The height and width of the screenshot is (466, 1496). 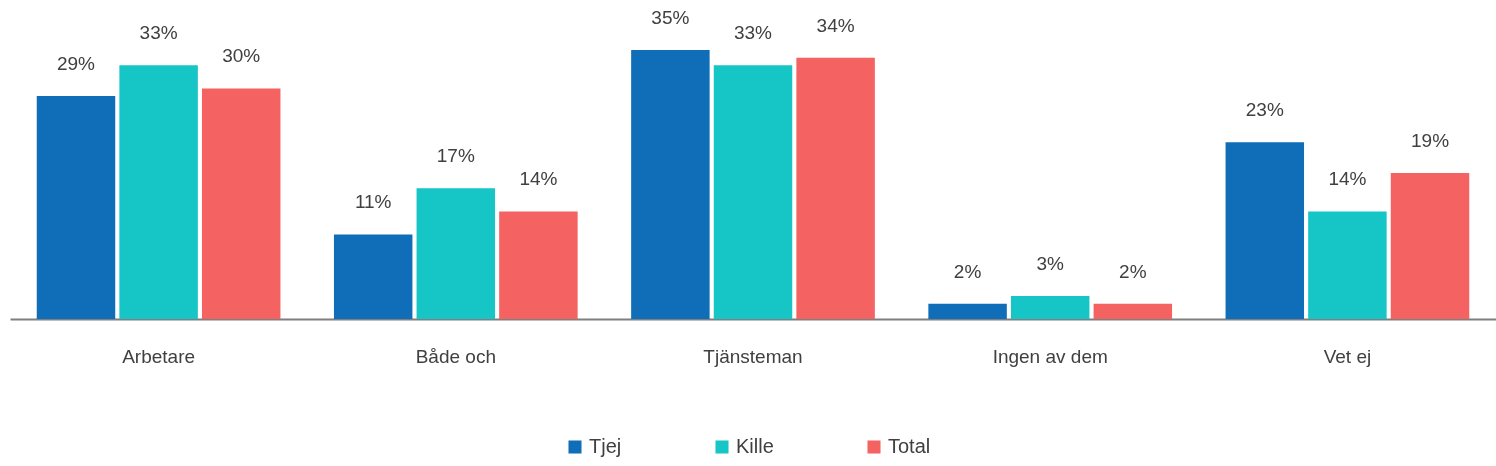 What do you see at coordinates (159, 356) in the screenshot?
I see `x-tick-label: Arbetare` at bounding box center [159, 356].